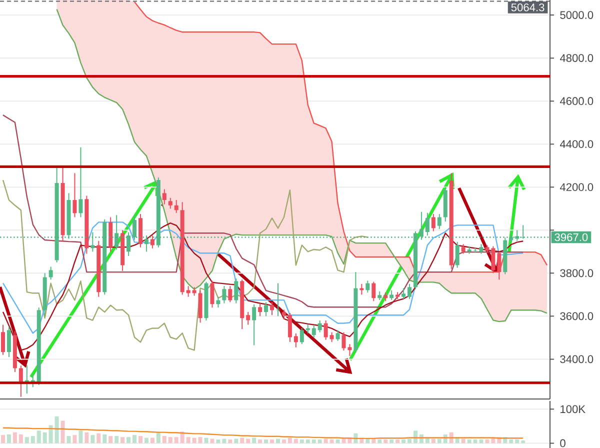  What do you see at coordinates (577, 58) in the screenshot?
I see `y-tick-label: 4800.0` at bounding box center [577, 58].